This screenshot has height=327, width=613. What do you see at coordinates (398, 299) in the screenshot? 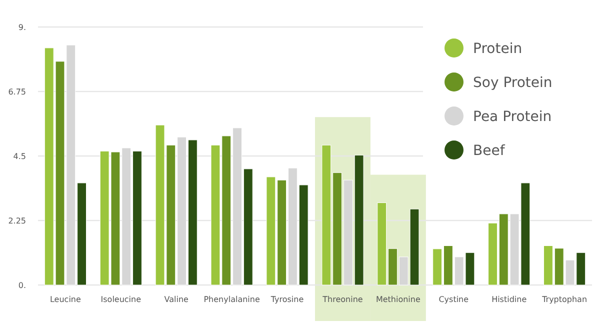
I see `x-tick-label: Methionine` at bounding box center [398, 299].